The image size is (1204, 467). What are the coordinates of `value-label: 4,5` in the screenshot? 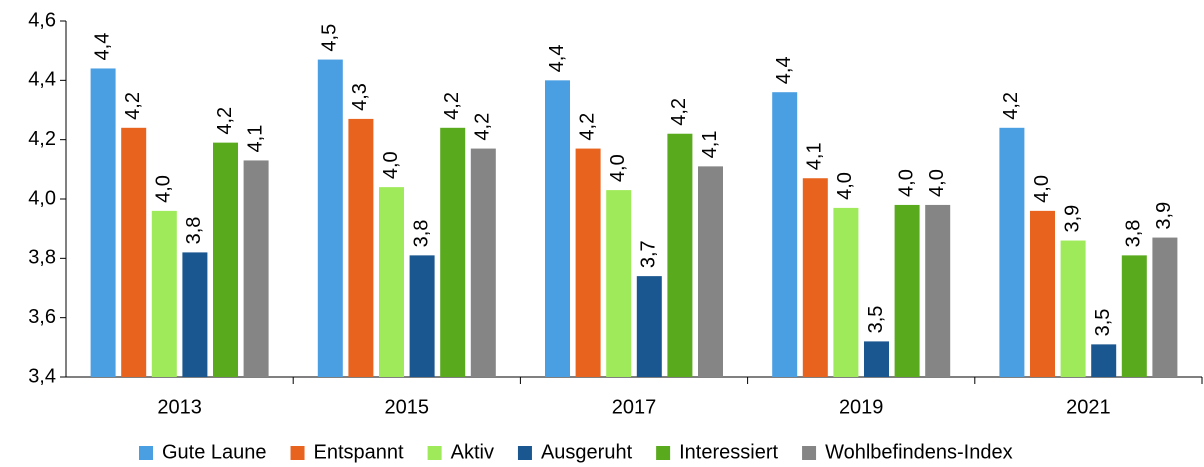 It's located at (330, 38).